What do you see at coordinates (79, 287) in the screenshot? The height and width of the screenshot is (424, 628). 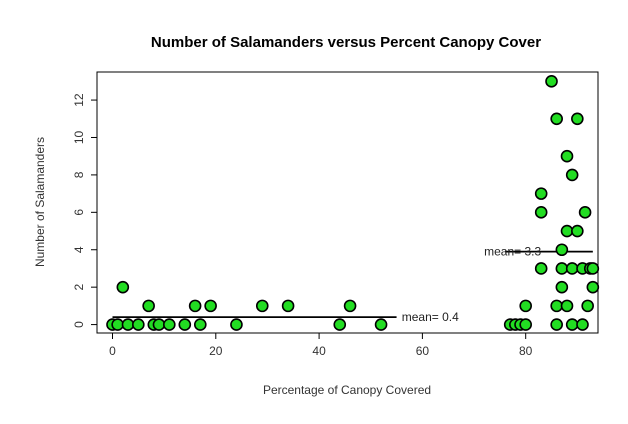 I see `y-tick-label: 2` at bounding box center [79, 287].